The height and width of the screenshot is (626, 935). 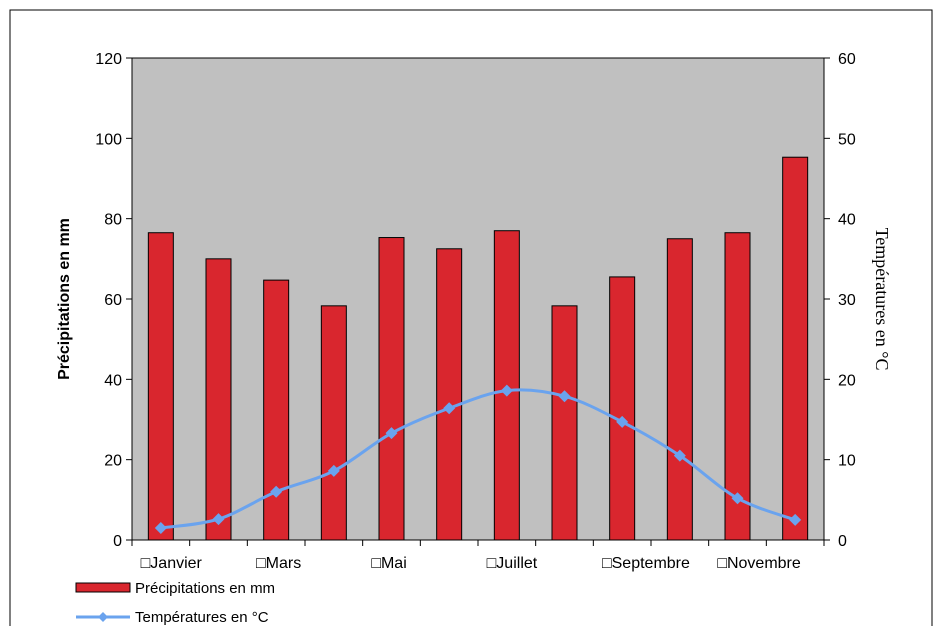 I want to click on legend-swatch-precipitations, so click(x=103, y=587).